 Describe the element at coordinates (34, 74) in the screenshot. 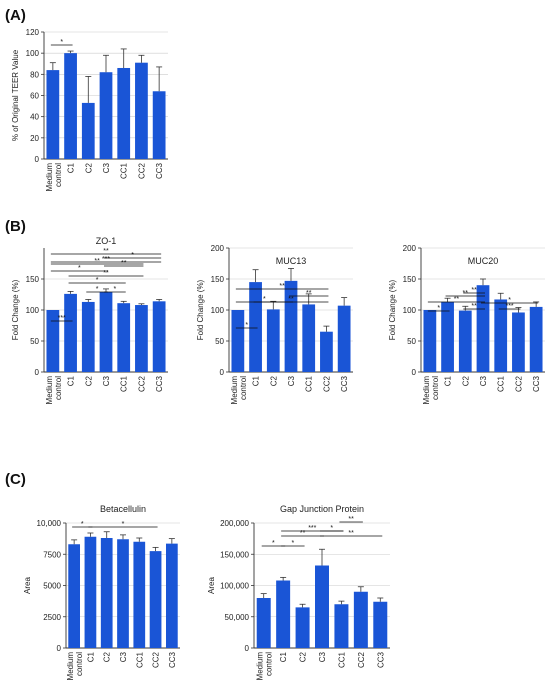

I see `y-tick-label-0-4: 80` at that location.